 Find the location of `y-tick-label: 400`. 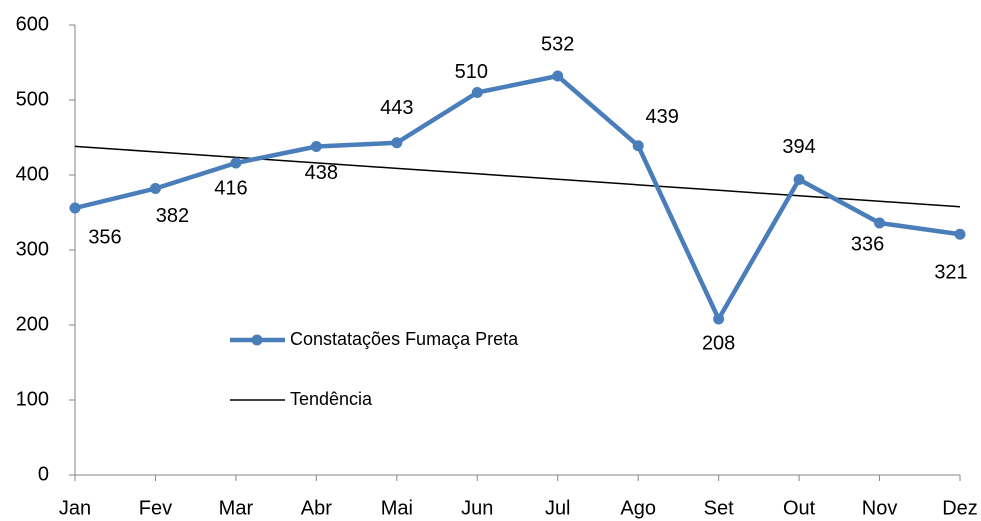

y-tick-label: 400 is located at coordinates (32, 174).